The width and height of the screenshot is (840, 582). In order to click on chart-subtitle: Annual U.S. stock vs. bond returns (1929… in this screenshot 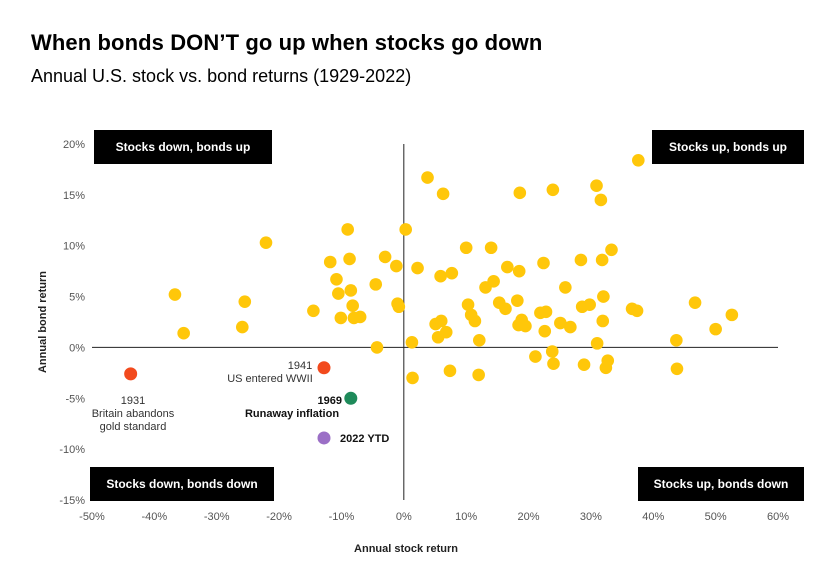, I will do `click(221, 76)`.